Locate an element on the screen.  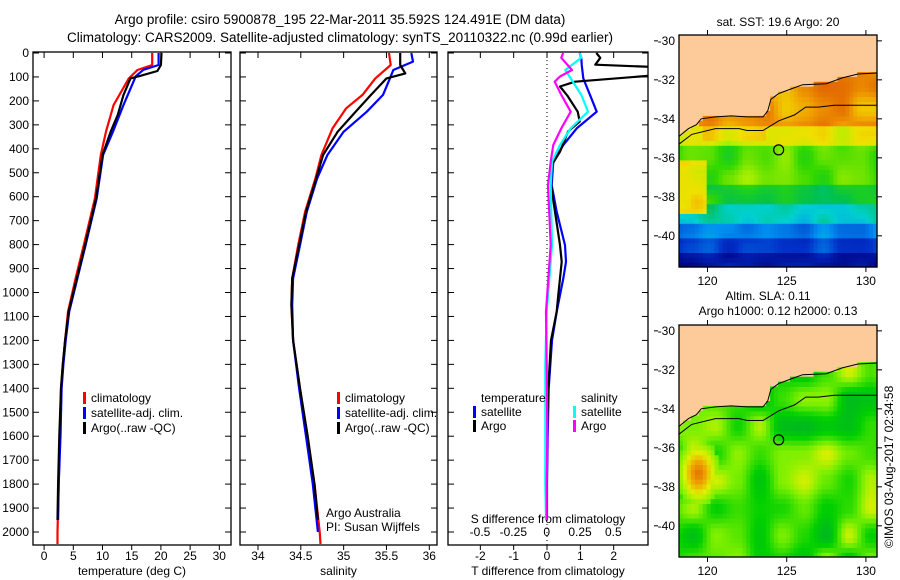
sla-map: 120 125 130-30-32-34-36-38-40 is located at coordinates (768, 449).